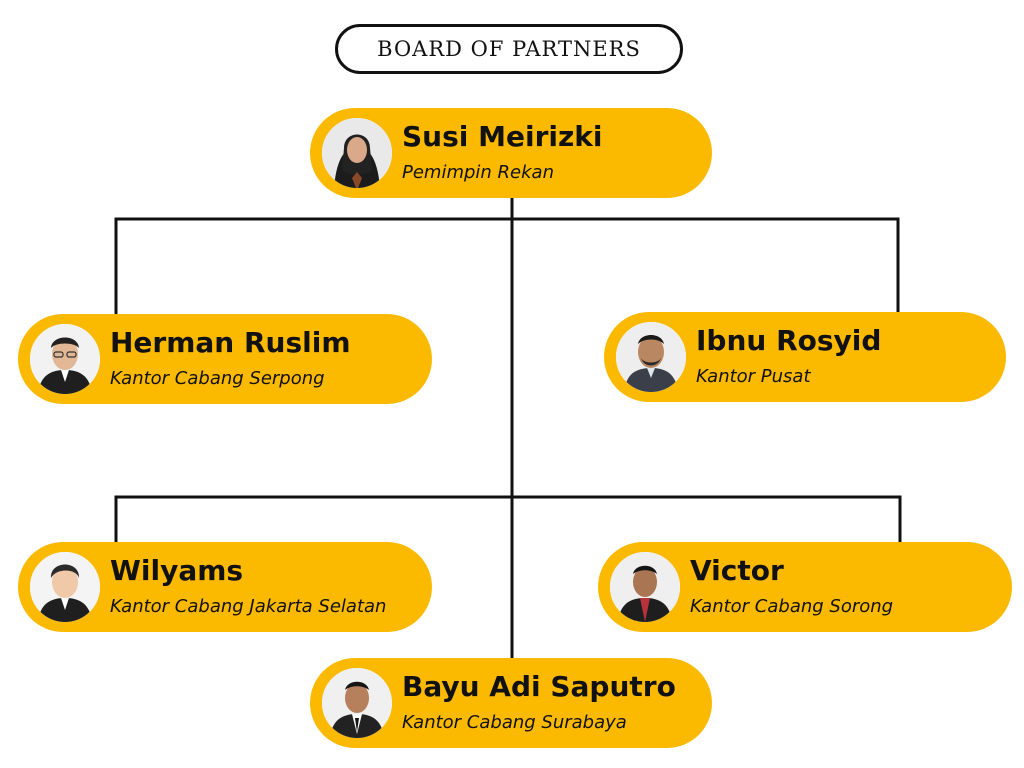  What do you see at coordinates (357, 703) in the screenshot?
I see `person-suit-icon` at bounding box center [357, 703].